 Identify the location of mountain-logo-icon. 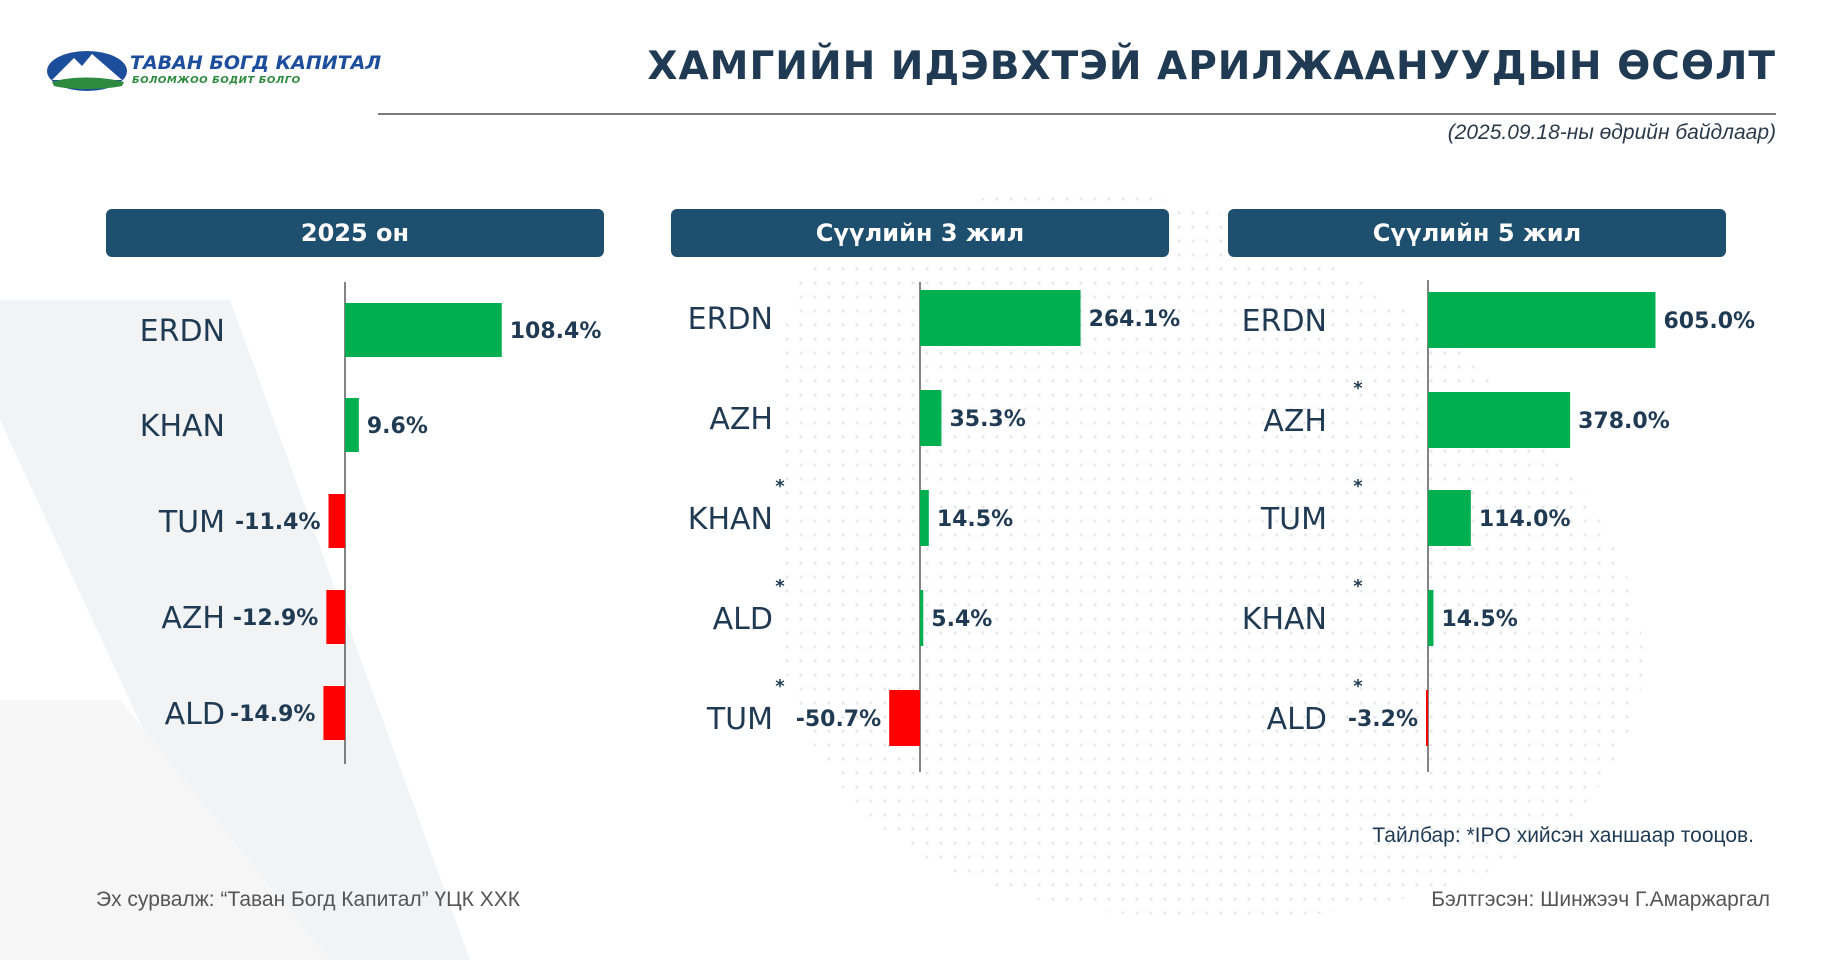
(87, 71).